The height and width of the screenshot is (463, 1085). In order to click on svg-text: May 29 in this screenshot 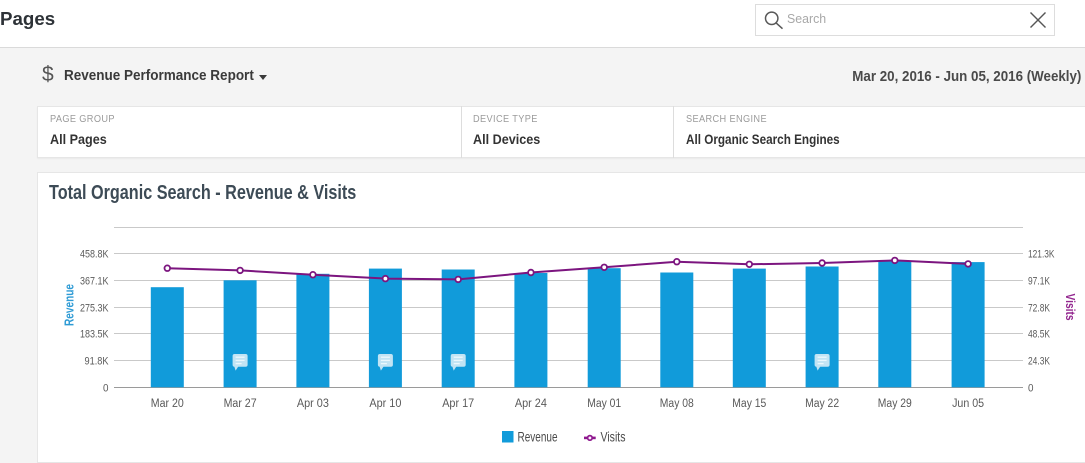, I will do `click(895, 404)`.